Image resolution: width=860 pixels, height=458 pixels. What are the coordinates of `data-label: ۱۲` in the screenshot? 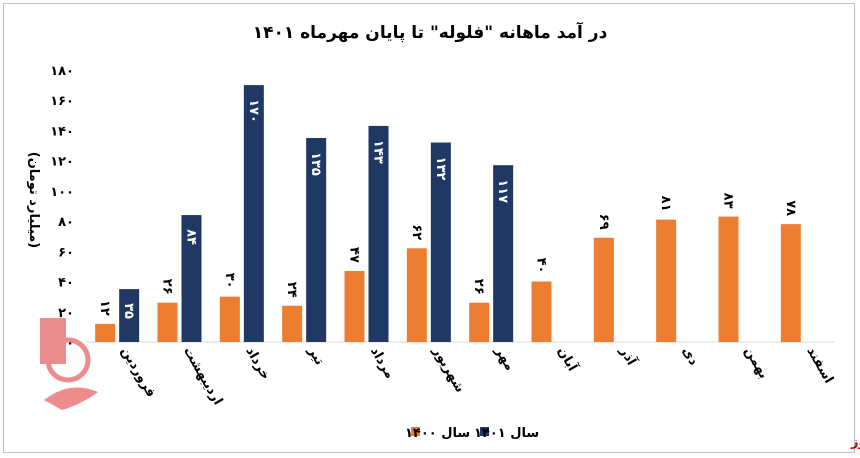 It's located at (104, 308).